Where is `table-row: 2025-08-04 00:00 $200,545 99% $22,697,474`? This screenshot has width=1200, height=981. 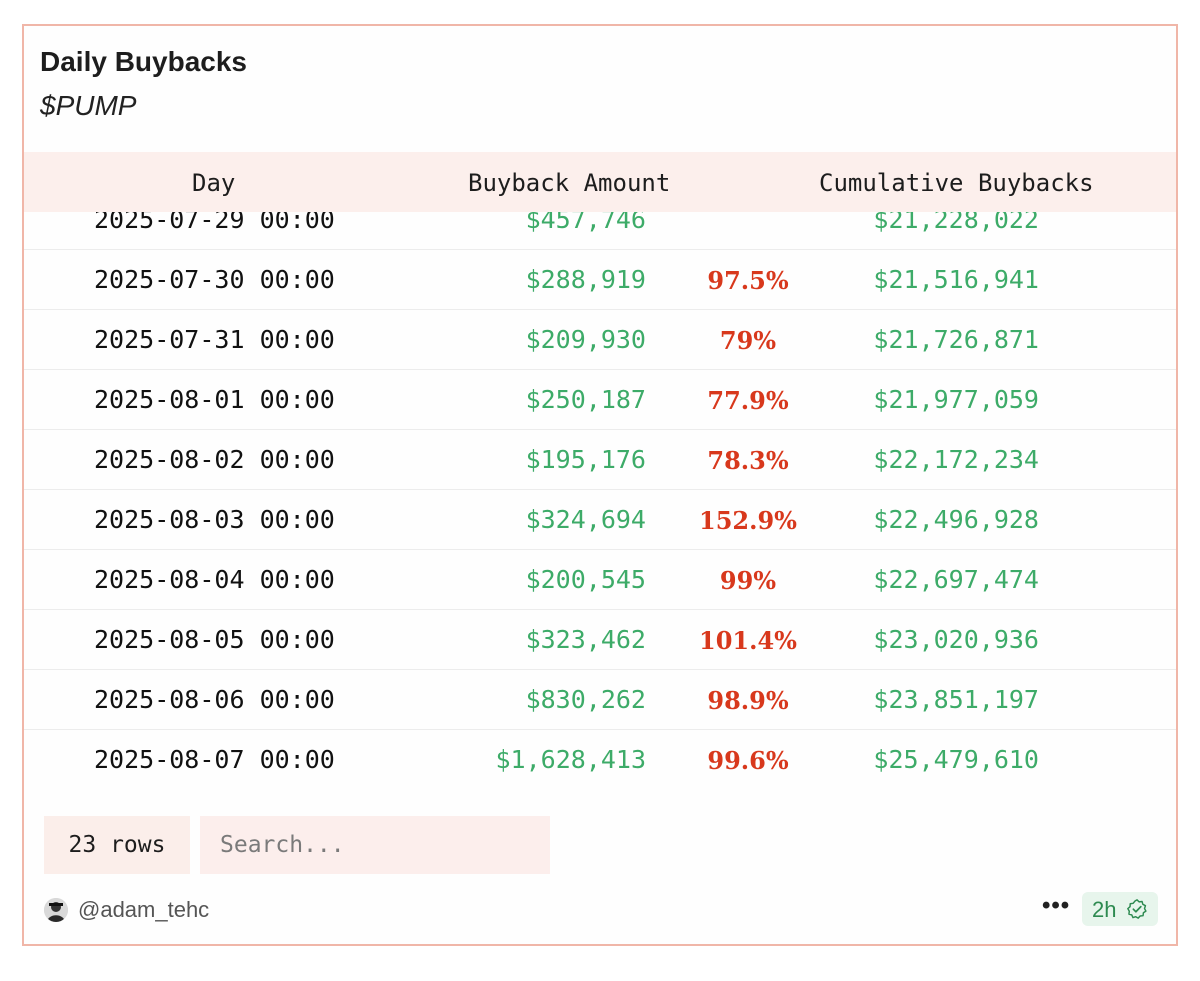 table-row: 2025-08-04 00:00 $200,545 99% $22,697,474 is located at coordinates (600, 580).